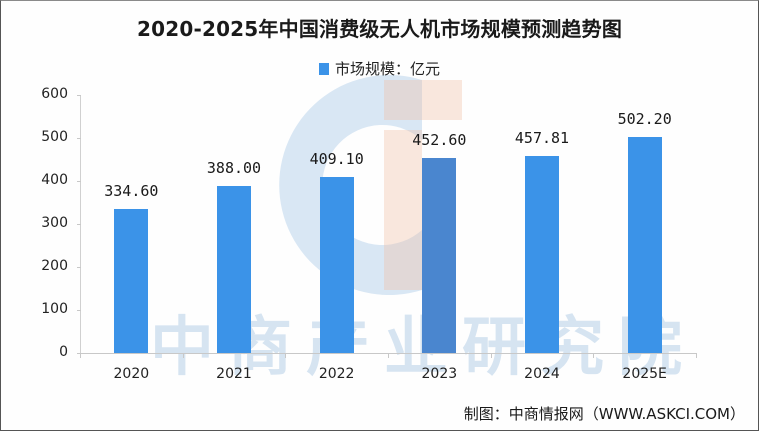 Image resolution: width=759 pixels, height=431 pixels. I want to click on y-tick-label: 100, so click(54, 309).